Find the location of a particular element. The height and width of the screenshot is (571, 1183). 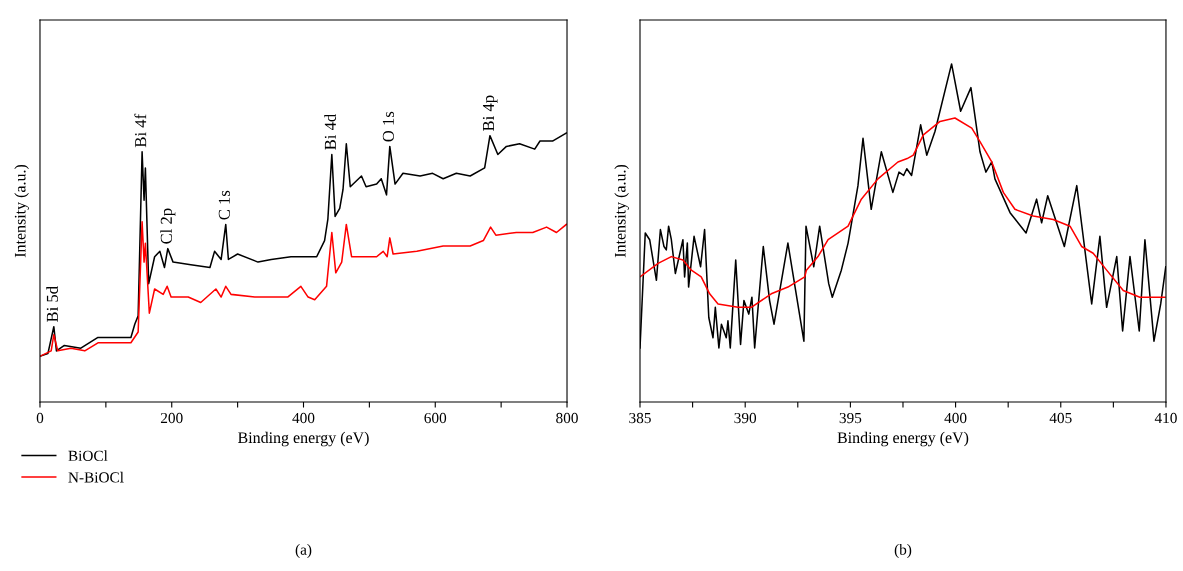

x-tick-label: 395 is located at coordinates (850, 418).